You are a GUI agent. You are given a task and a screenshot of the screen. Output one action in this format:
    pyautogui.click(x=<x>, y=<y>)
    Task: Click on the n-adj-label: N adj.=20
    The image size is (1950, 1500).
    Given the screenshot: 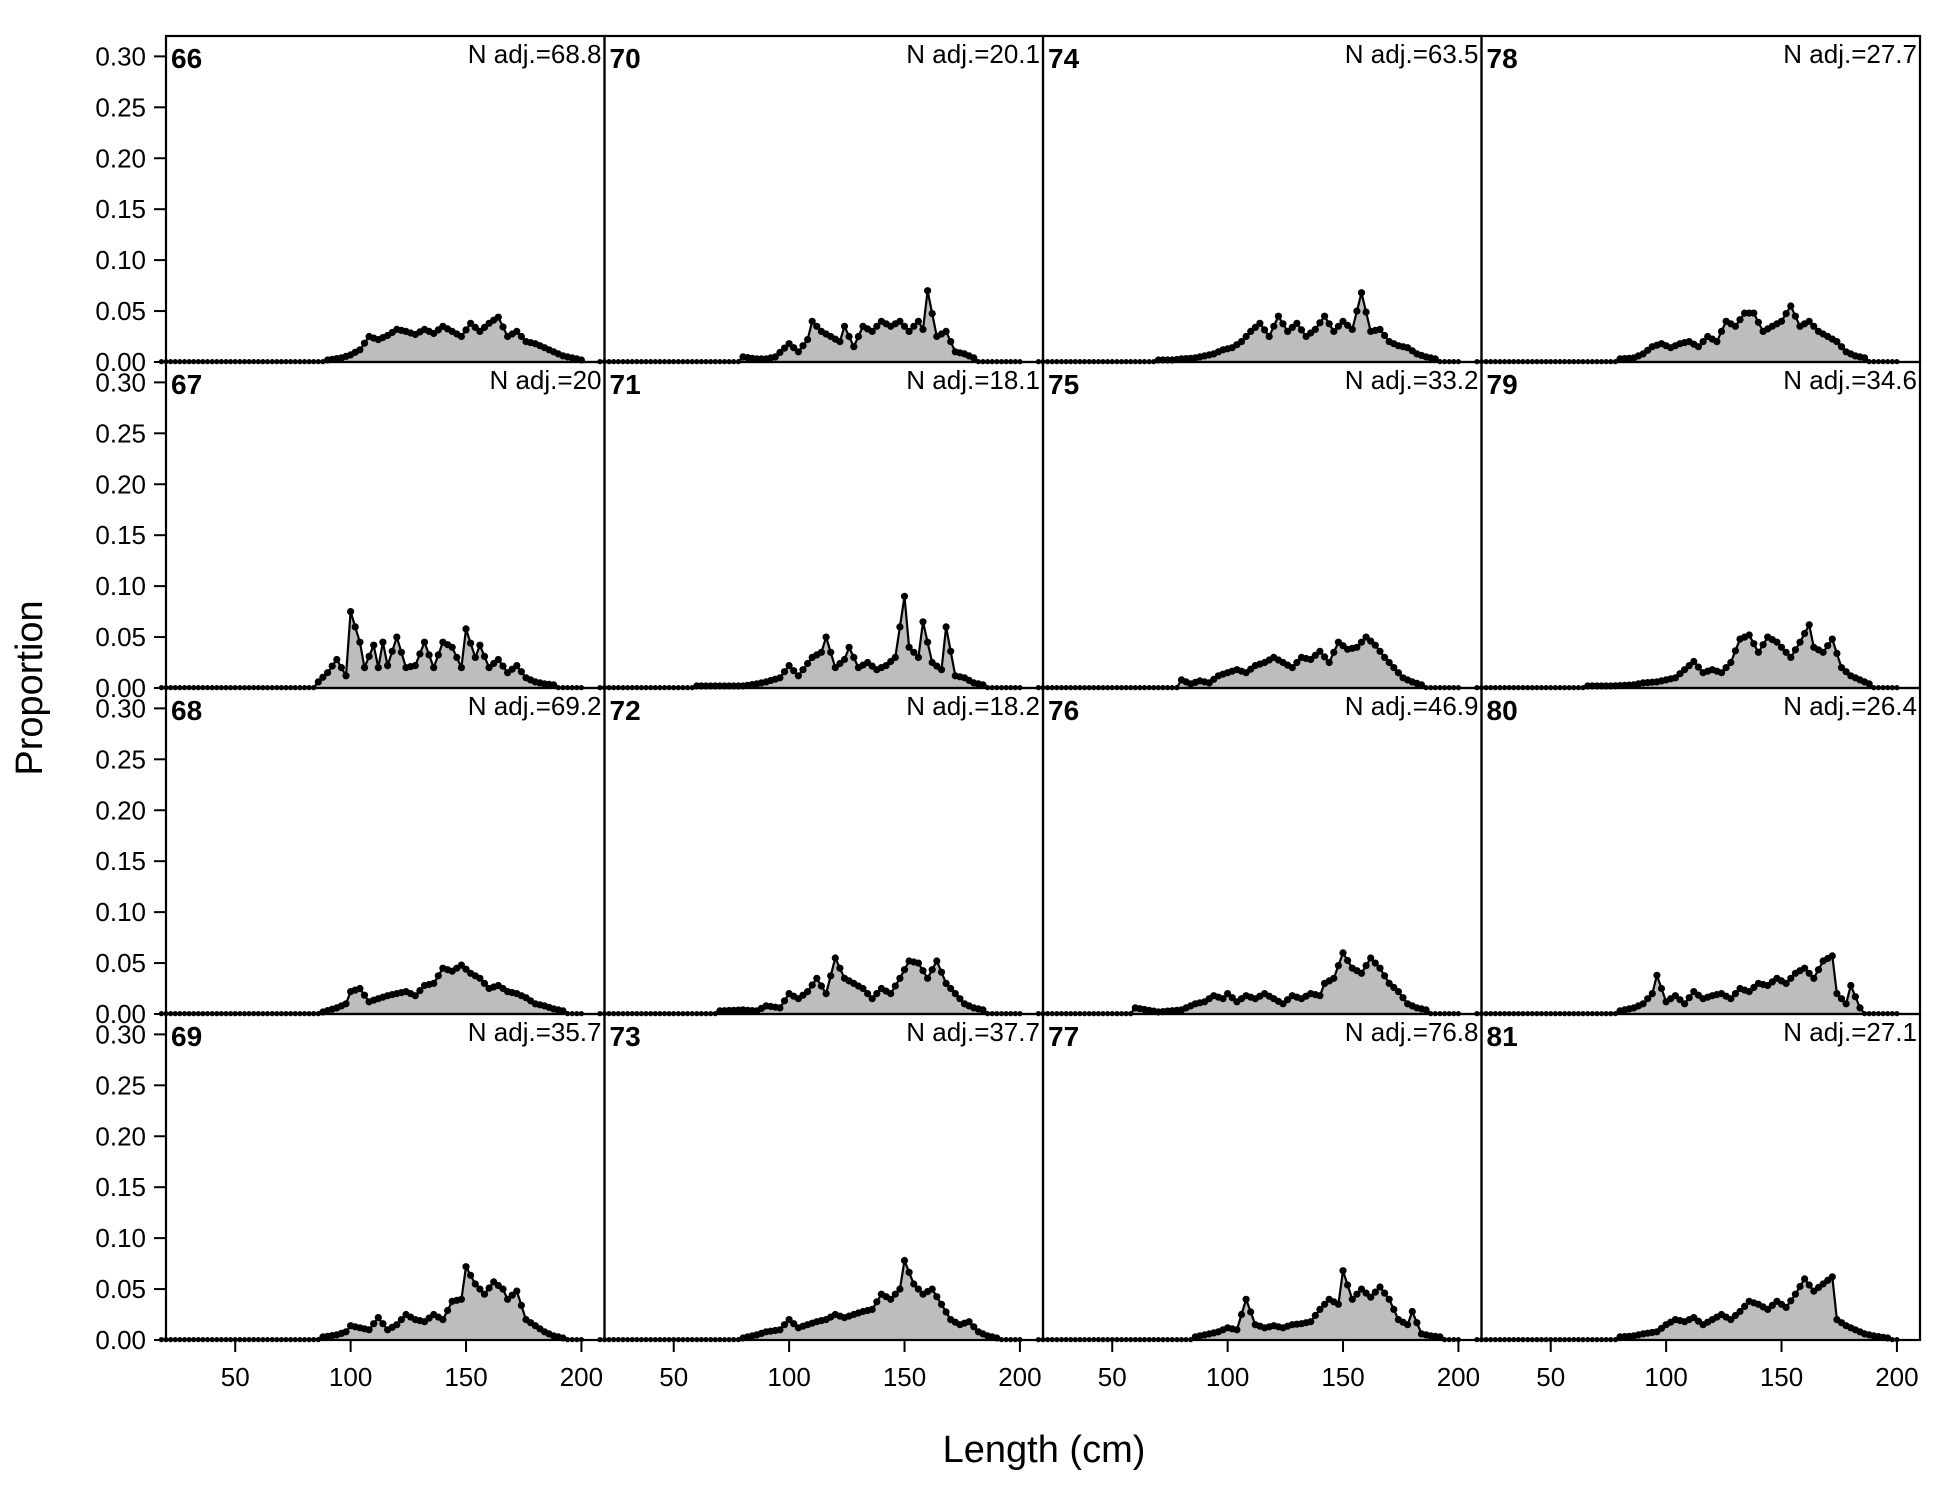 What is the action you would take?
    pyautogui.click(x=545, y=380)
    